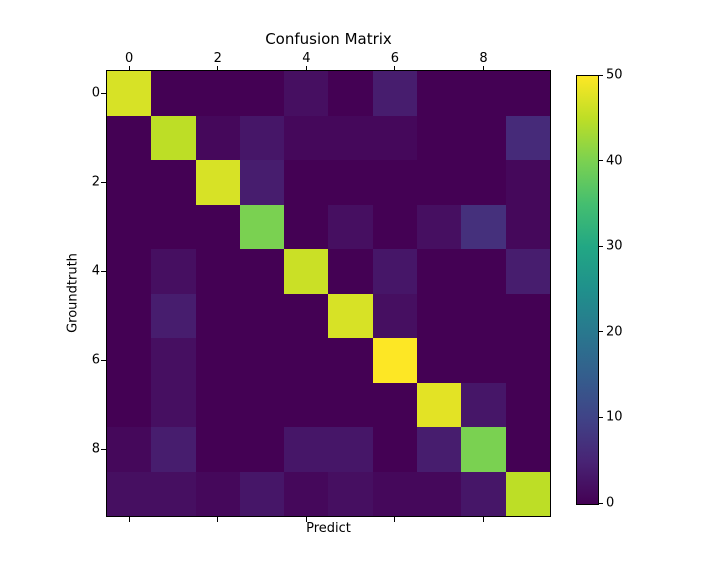 The image size is (711, 570). I want to click on matrix-cell-r5-c3, so click(262, 315).